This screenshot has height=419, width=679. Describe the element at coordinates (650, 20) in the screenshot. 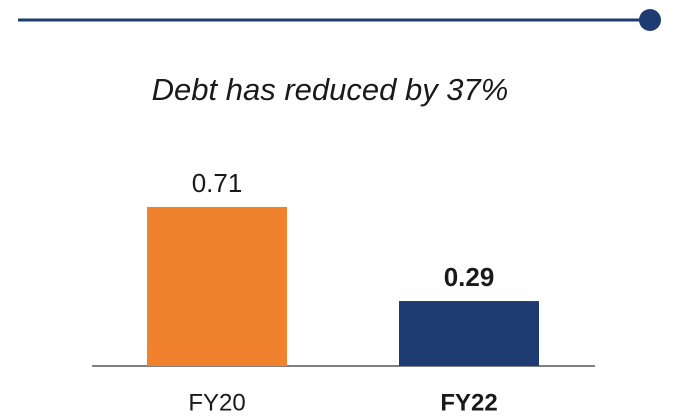

I see `header-dot` at that location.